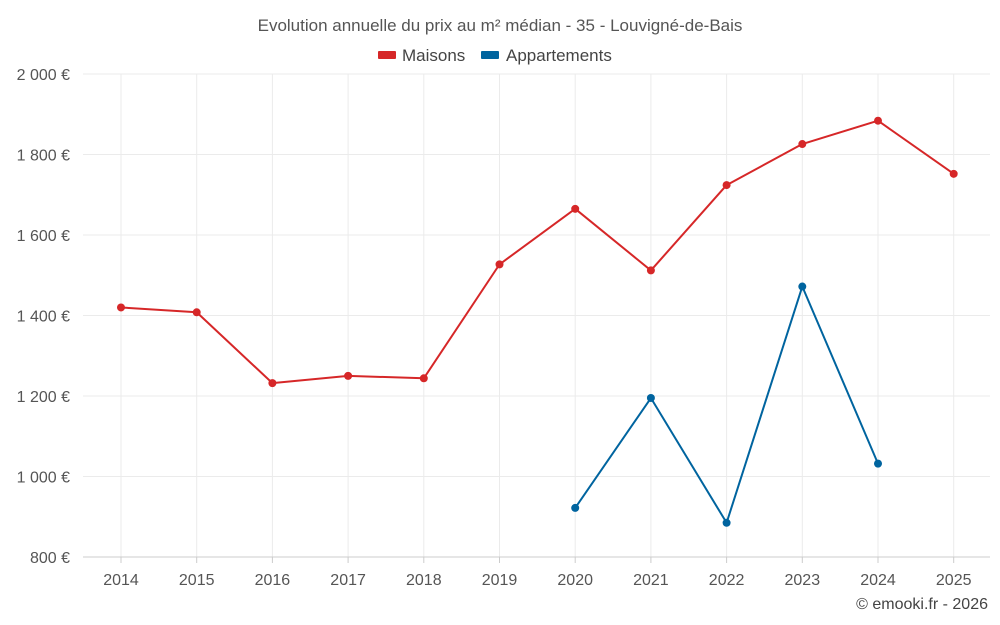 The width and height of the screenshot is (1000, 625). I want to click on legend: Maisons Appartements, so click(495, 55).